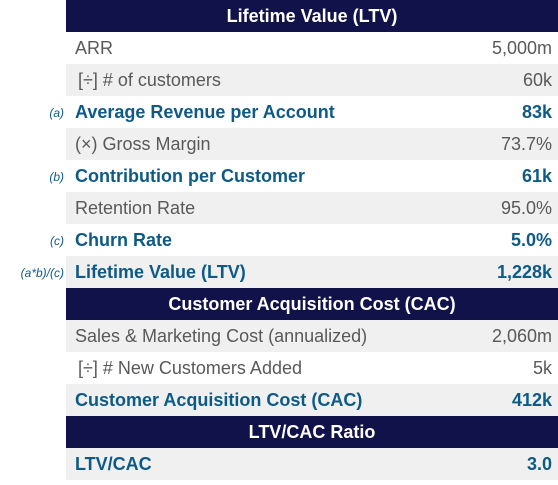  I want to click on section-title: Customer Acquisition Cost (CAC), so click(312, 304).